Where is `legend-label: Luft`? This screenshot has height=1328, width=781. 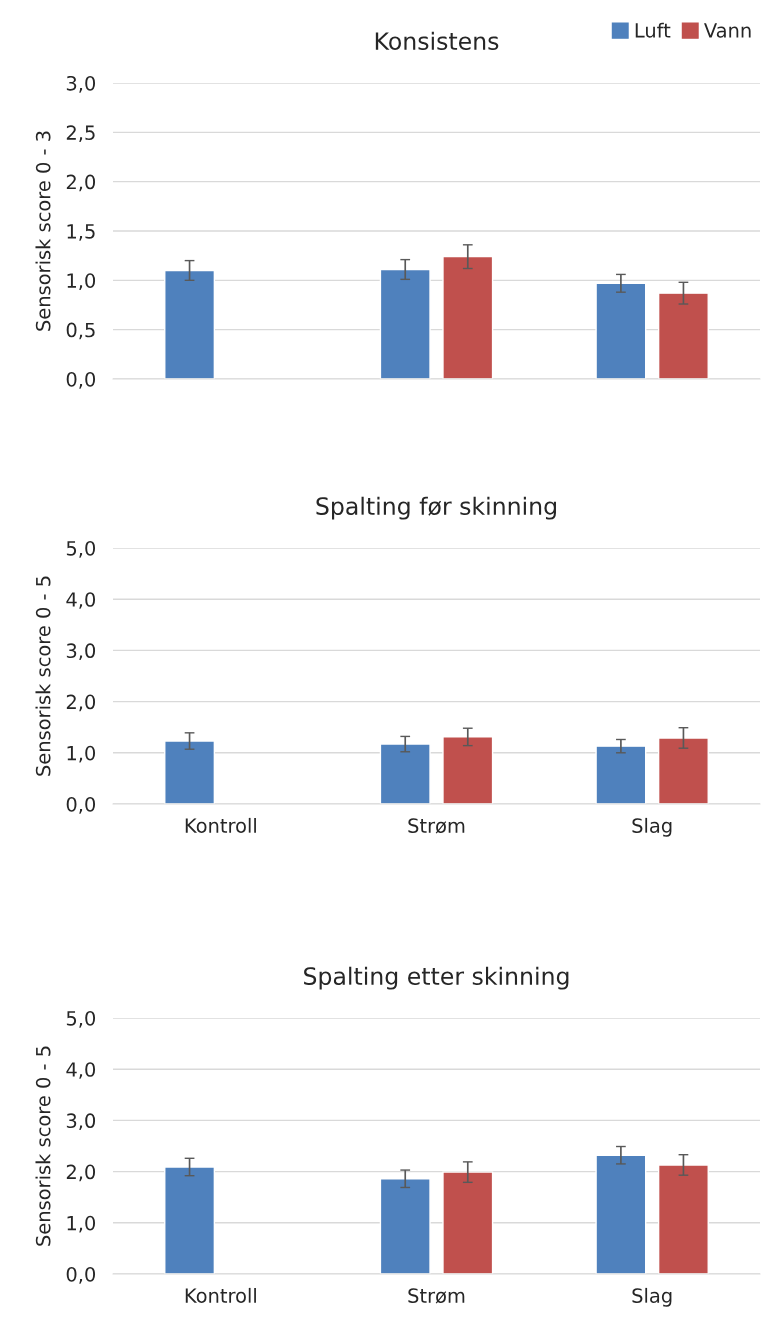
legend-label: Luft is located at coordinates (653, 30).